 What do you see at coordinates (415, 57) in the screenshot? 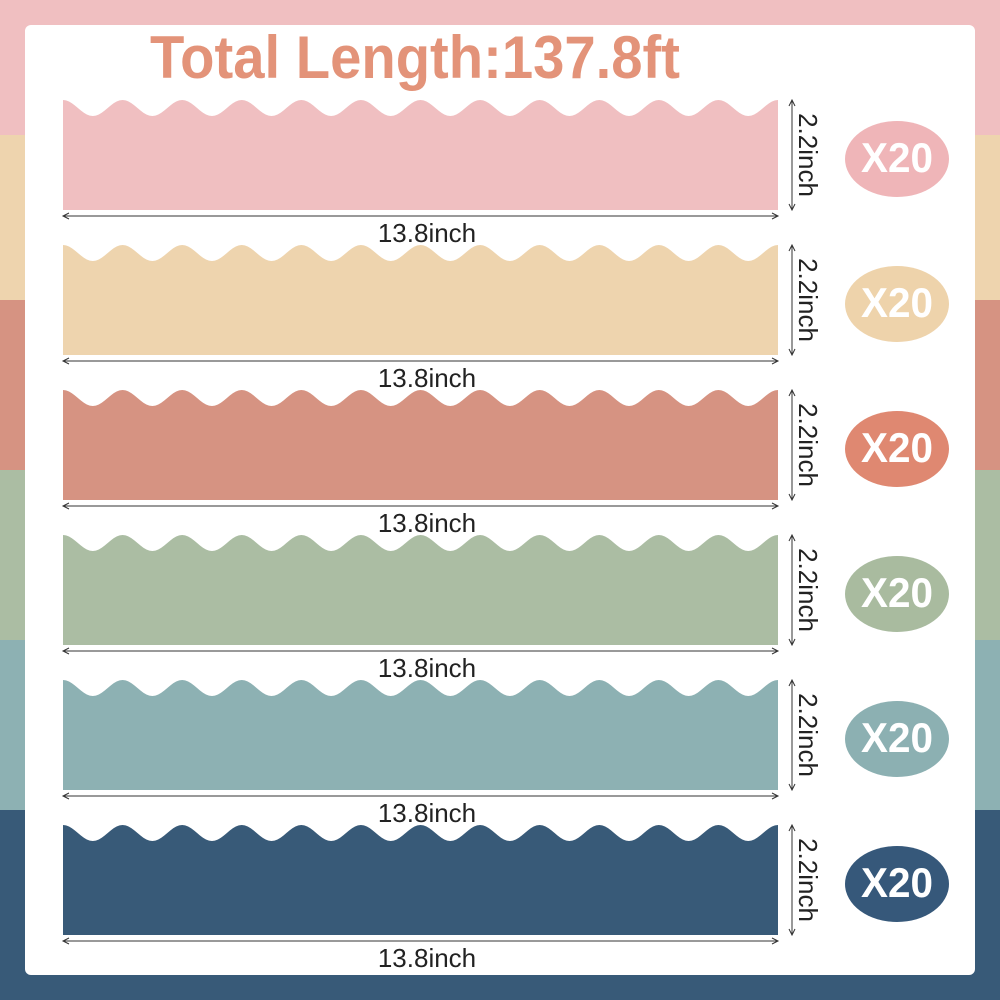
I see `title: Total Length:137.8ft` at bounding box center [415, 57].